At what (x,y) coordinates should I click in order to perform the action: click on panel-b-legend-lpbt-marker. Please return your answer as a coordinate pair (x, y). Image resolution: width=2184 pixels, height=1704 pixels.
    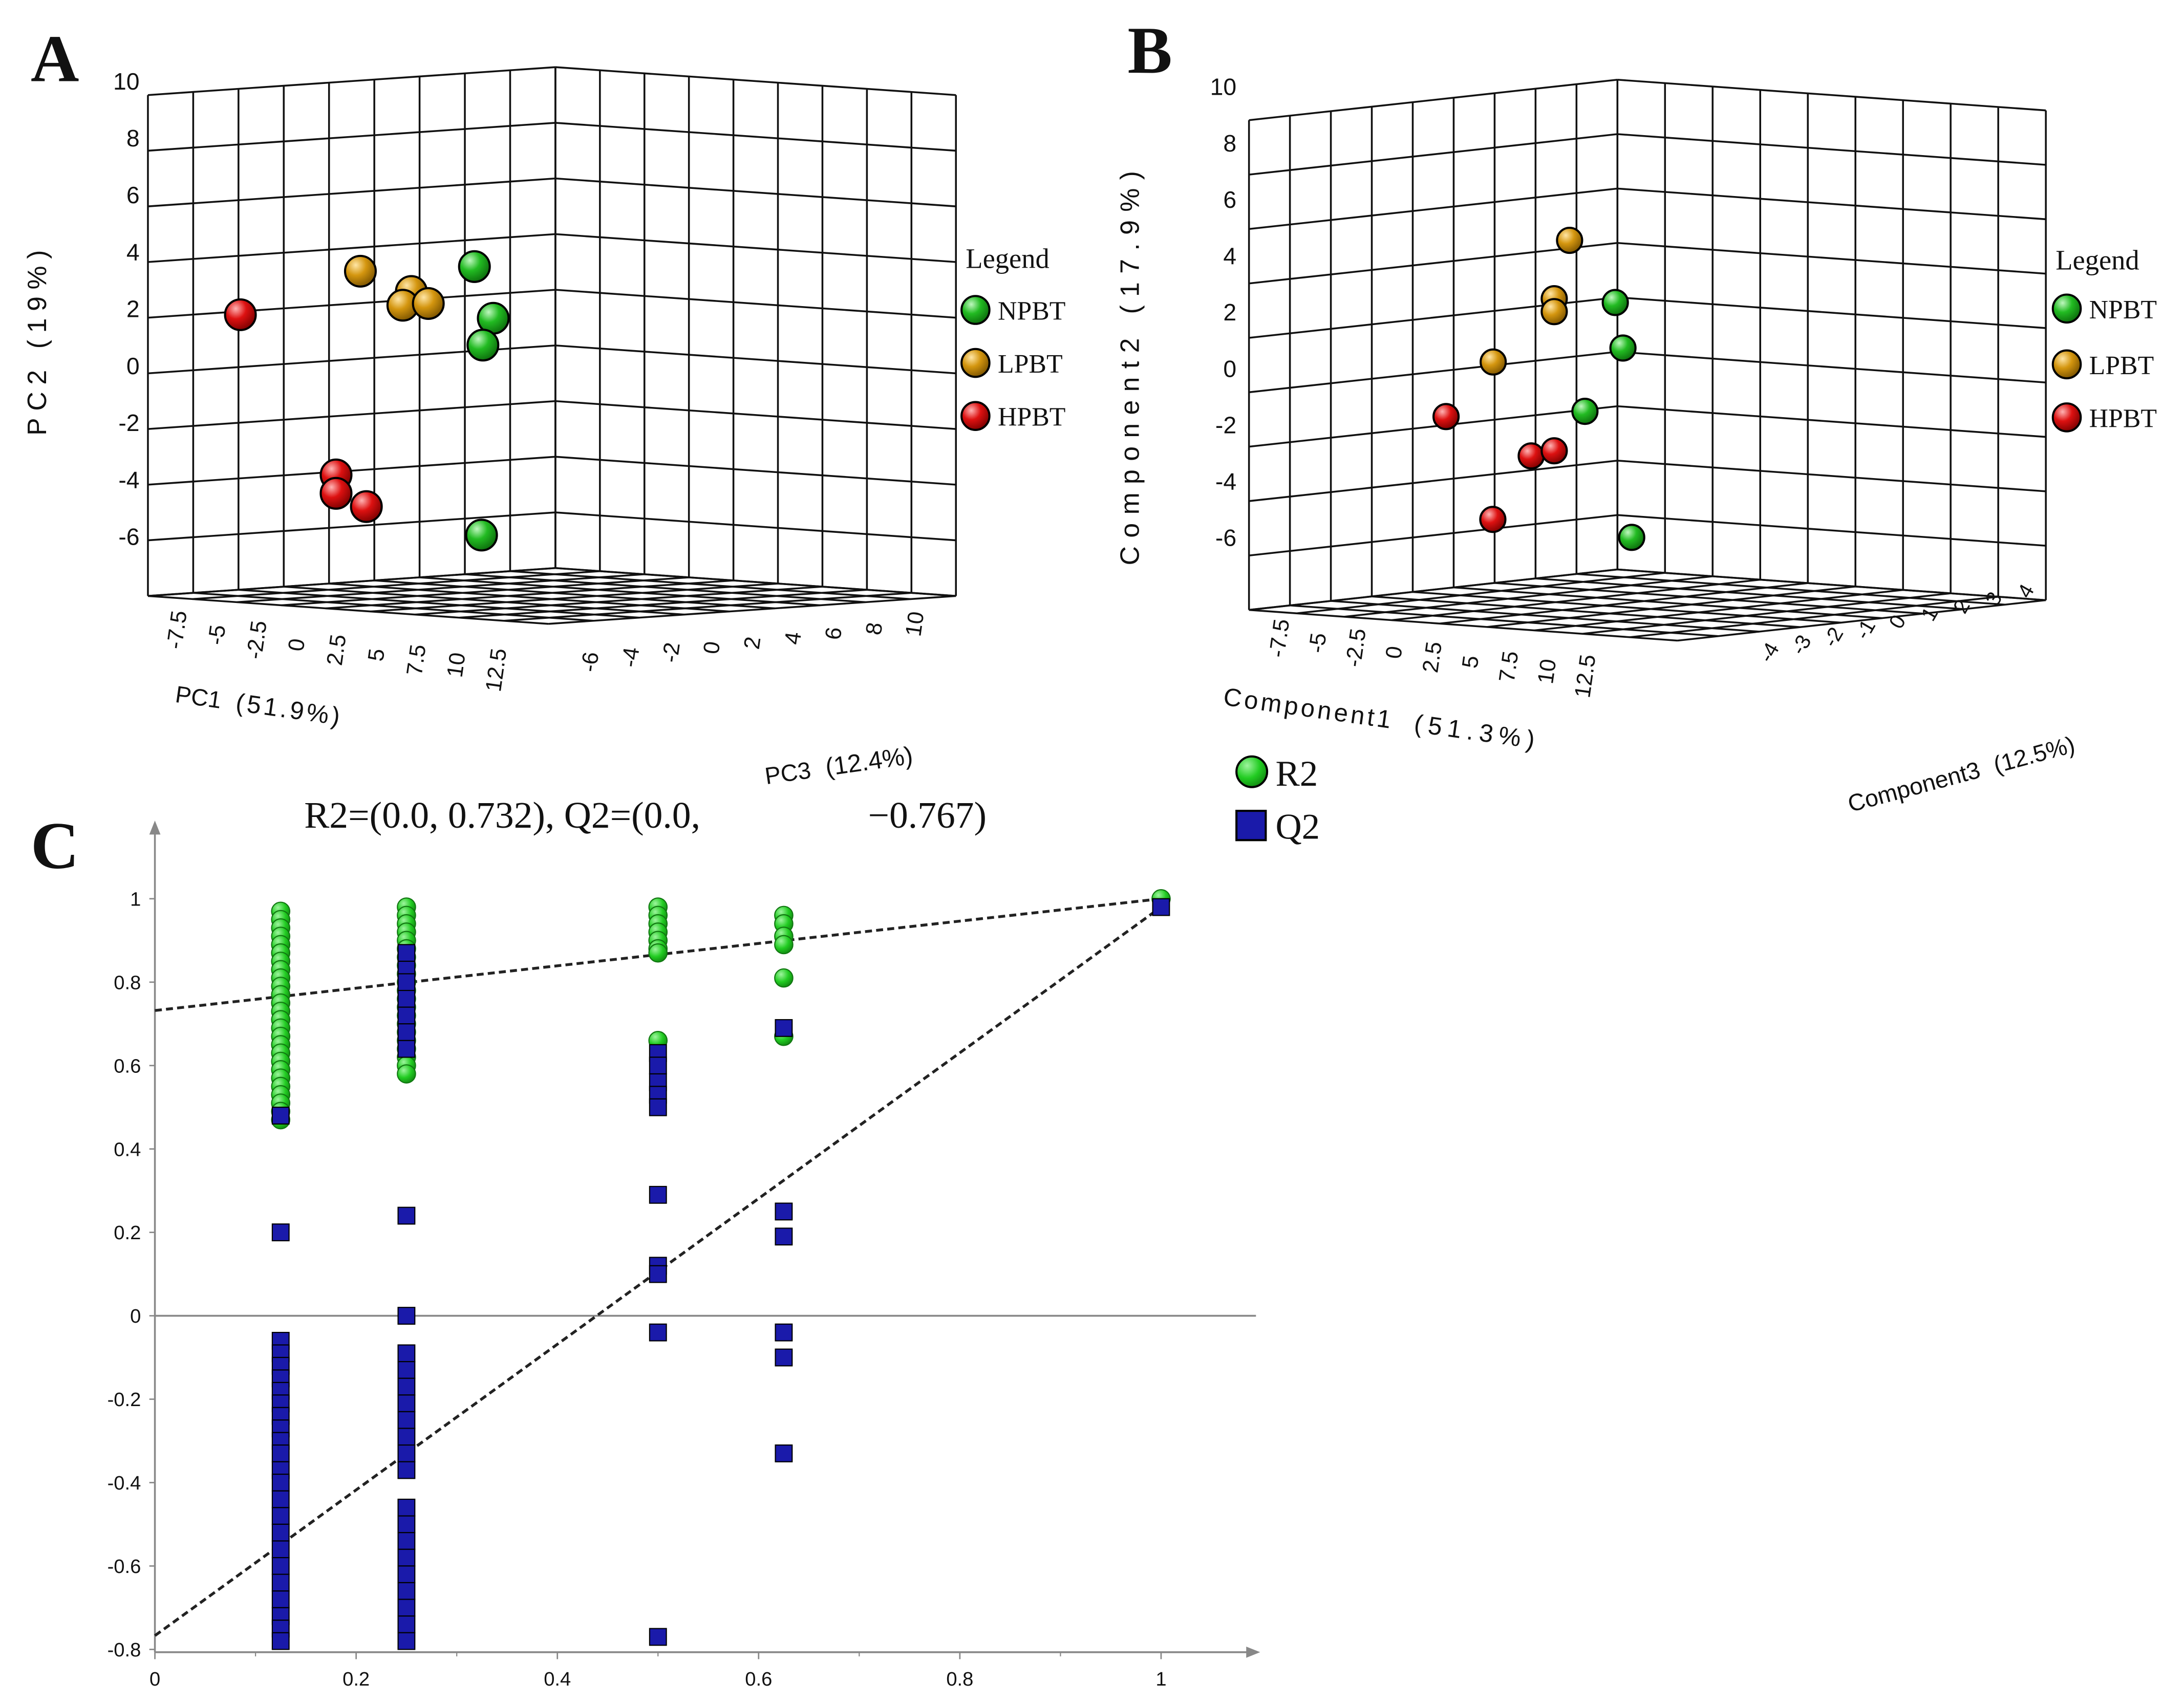
    Looking at the image, I should click on (2066, 365).